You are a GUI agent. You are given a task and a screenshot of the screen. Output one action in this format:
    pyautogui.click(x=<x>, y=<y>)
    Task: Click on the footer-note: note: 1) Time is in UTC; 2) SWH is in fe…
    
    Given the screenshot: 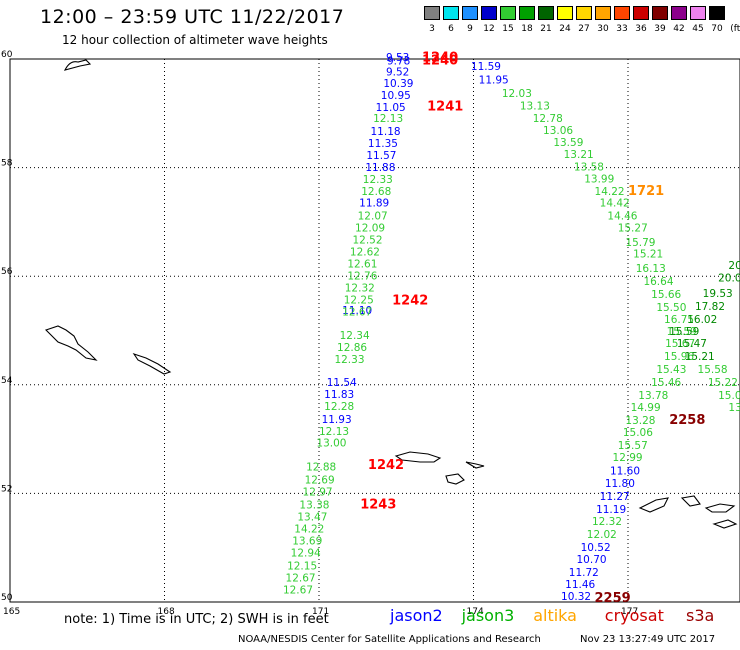 What is the action you would take?
    pyautogui.click(x=196, y=619)
    